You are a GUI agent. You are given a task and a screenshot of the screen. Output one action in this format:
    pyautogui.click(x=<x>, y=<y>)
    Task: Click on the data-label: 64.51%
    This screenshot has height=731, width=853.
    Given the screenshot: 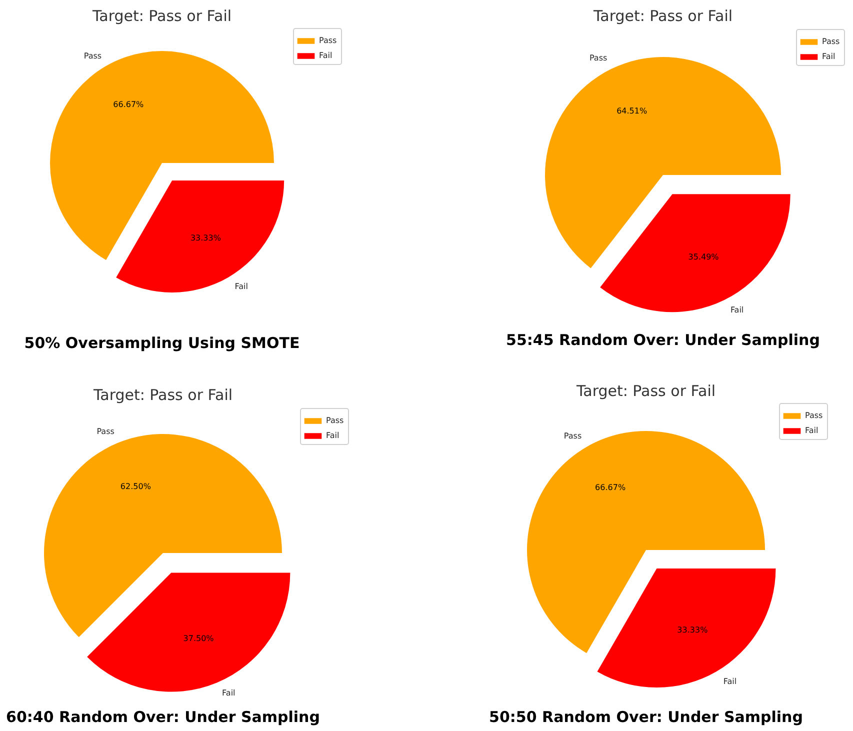 What is the action you would take?
    pyautogui.click(x=632, y=111)
    